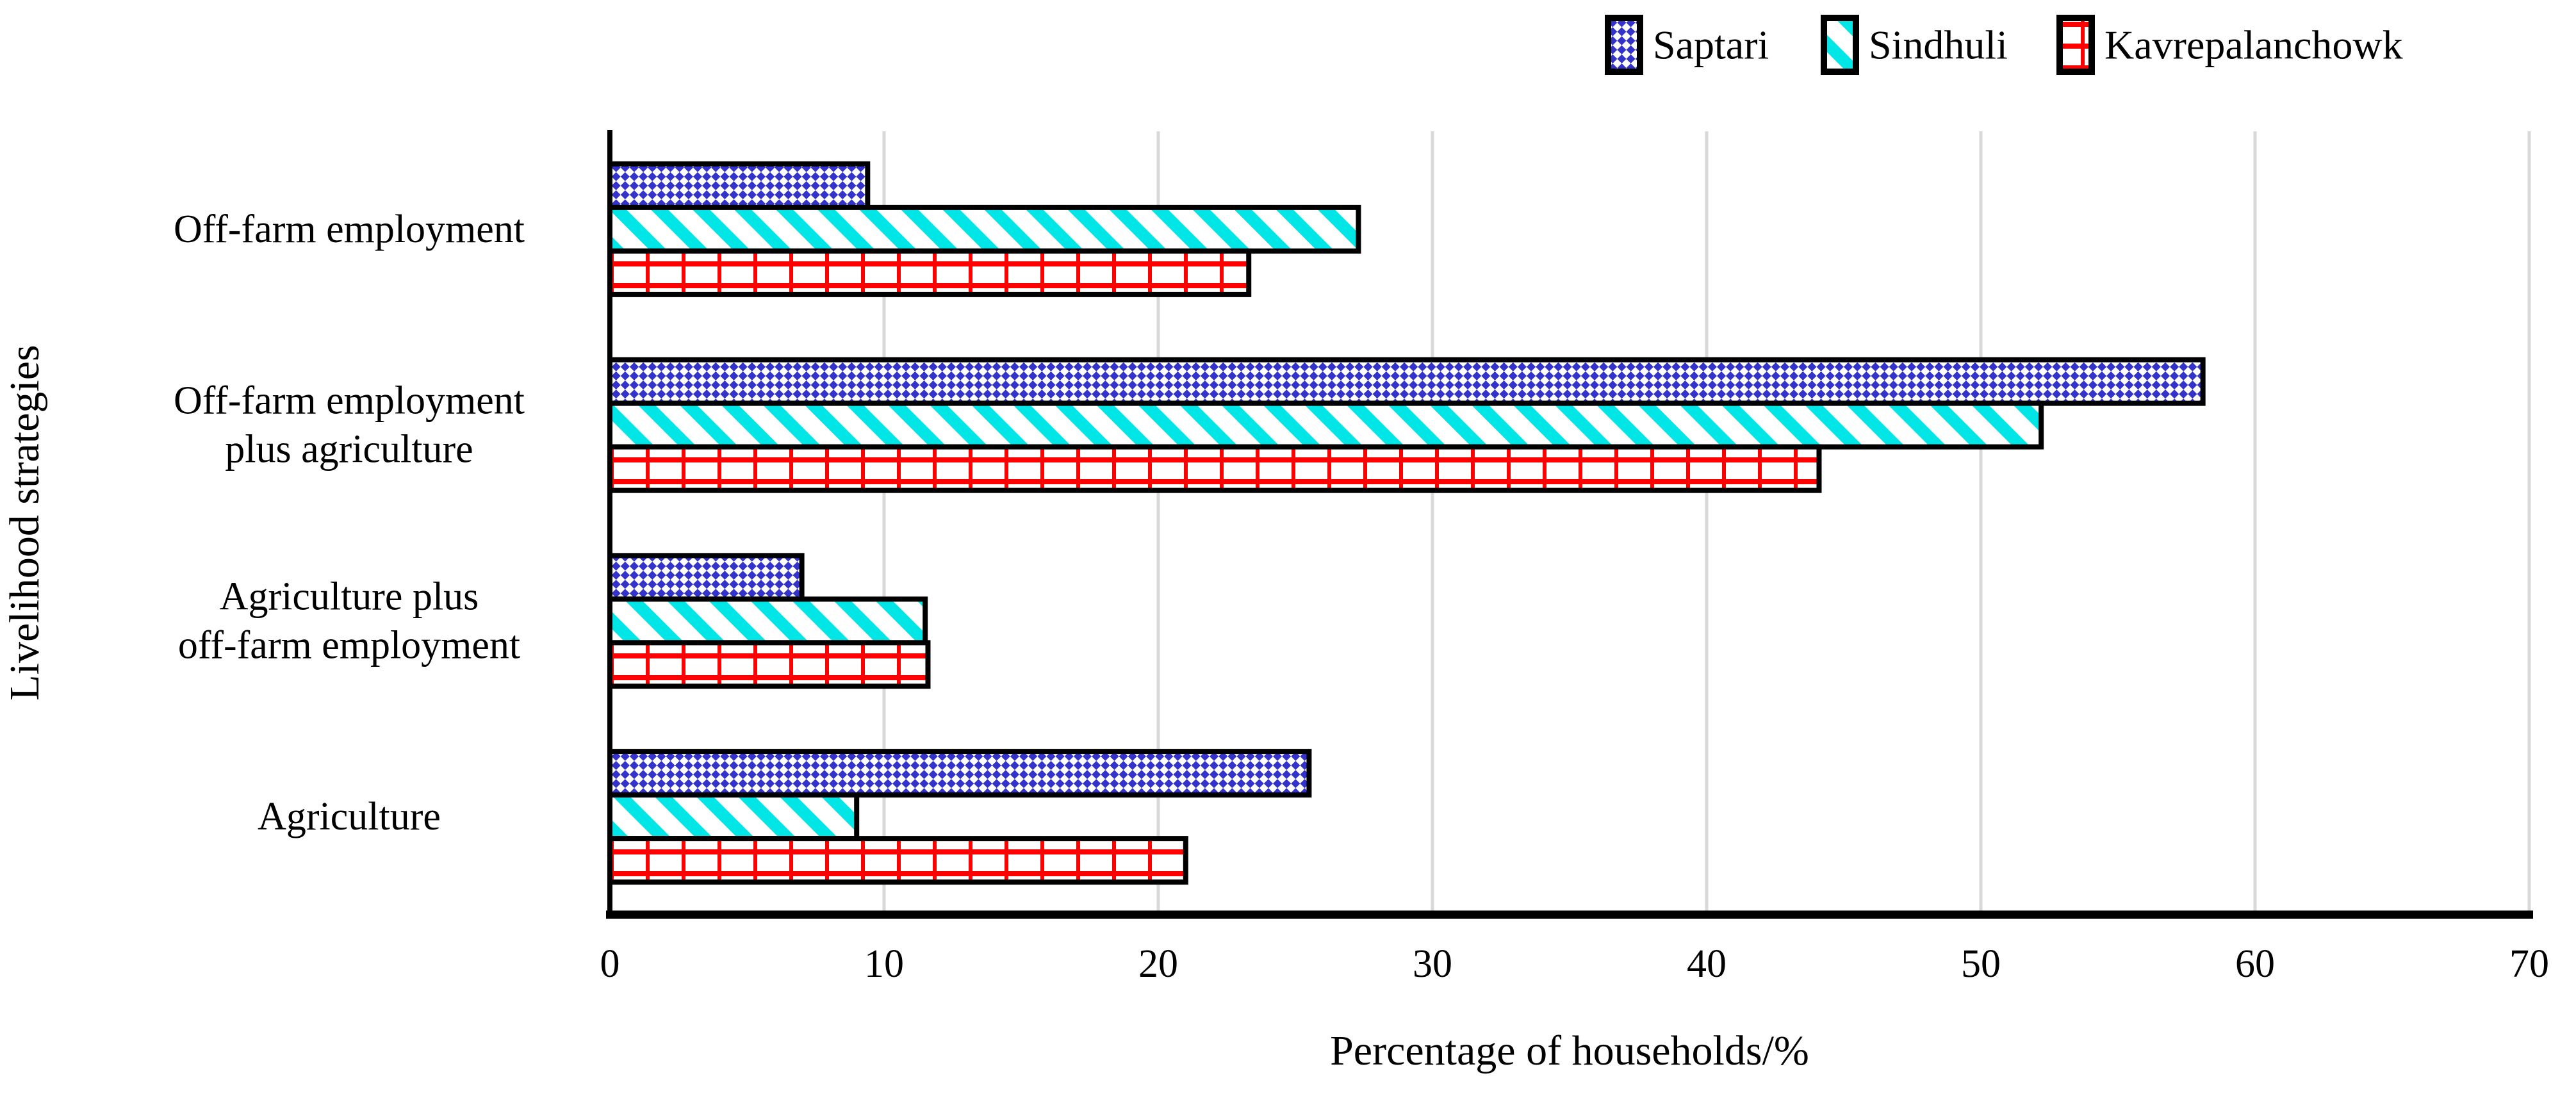  What do you see at coordinates (1575, 964) in the screenshot?
I see `x-tick-labels: 0 10 20 30 40 50 60 70` at bounding box center [1575, 964].